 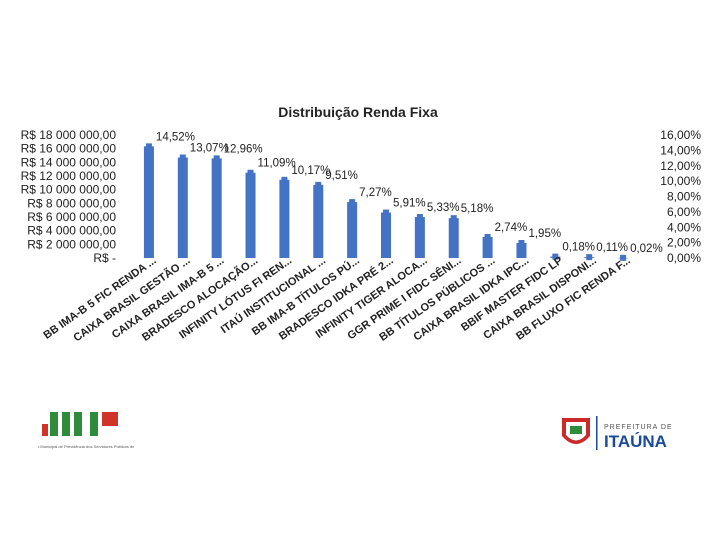 I want to click on left-axis-tick-label: R$ 10 000 000,00, so click(x=69, y=190).